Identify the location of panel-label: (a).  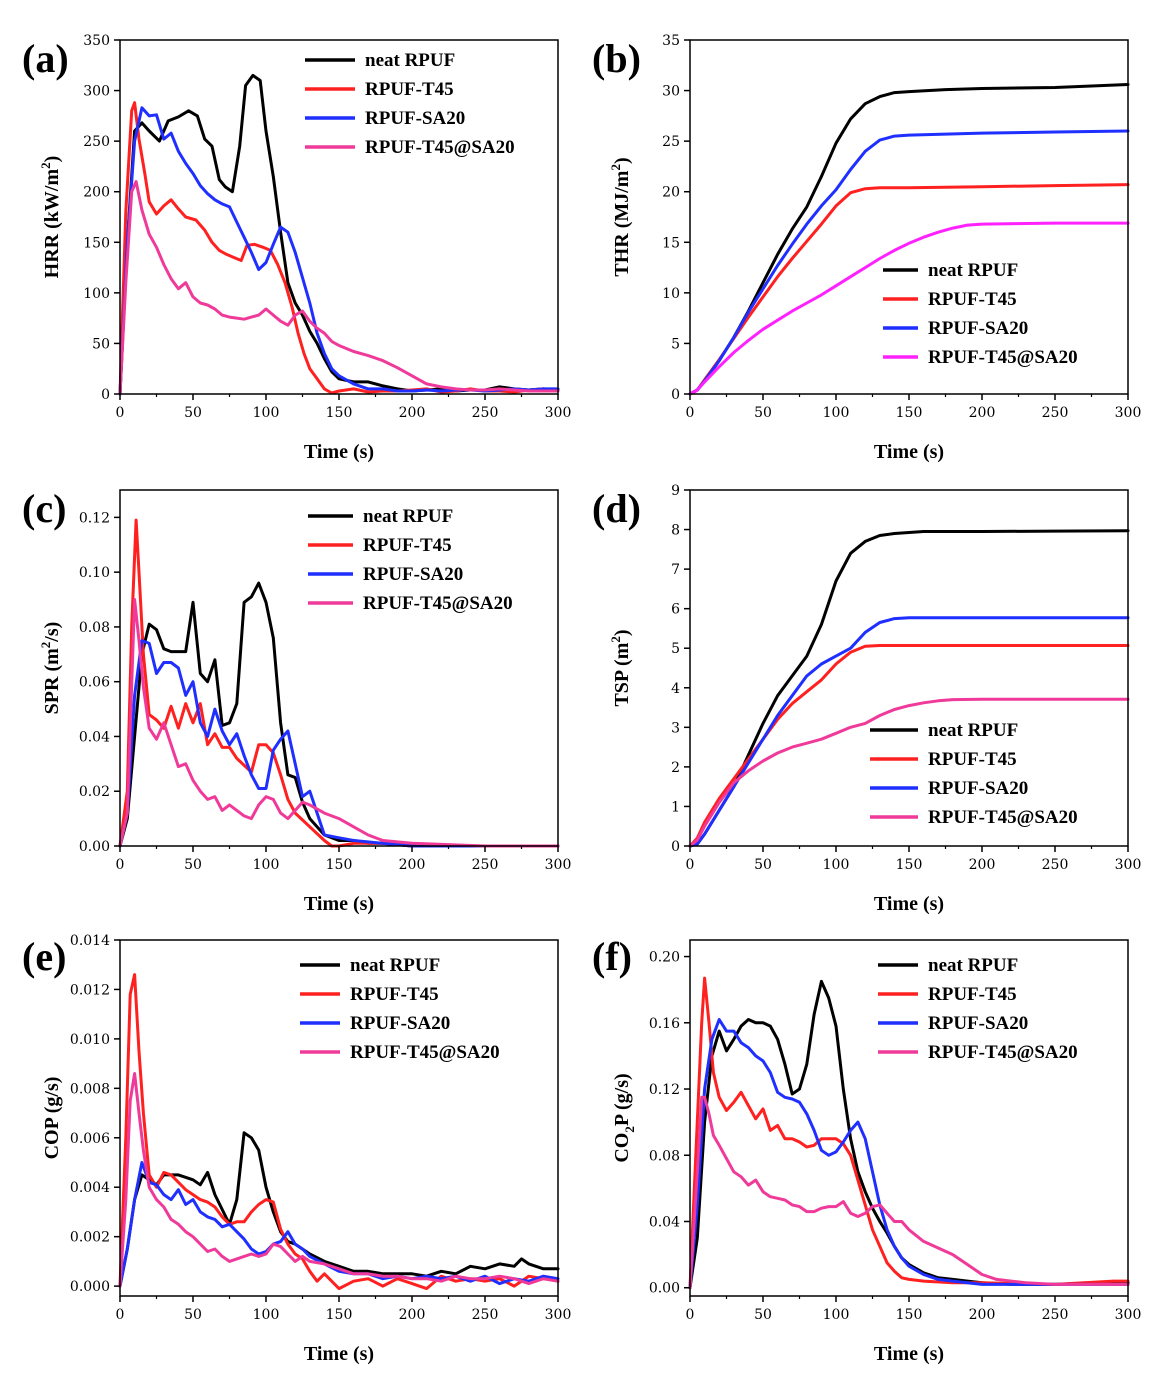
(45, 58).